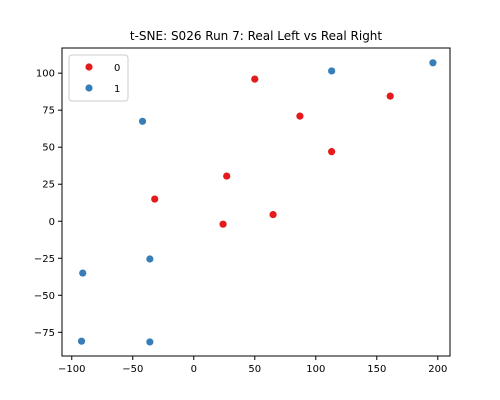 Image resolution: width=500 pixels, height=400 pixels. I want to click on y-tick-label: −25, so click(44, 259).